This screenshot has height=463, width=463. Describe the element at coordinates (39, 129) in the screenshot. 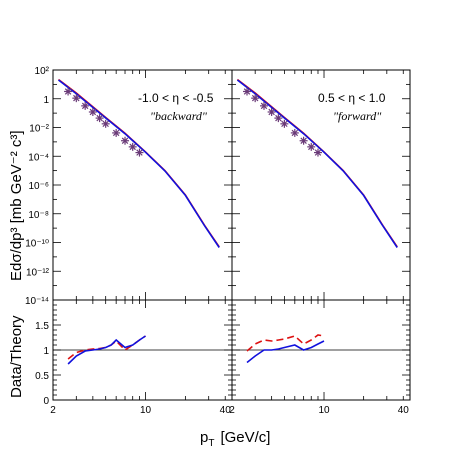

I see `y-tick-label: 10⁻²` at that location.